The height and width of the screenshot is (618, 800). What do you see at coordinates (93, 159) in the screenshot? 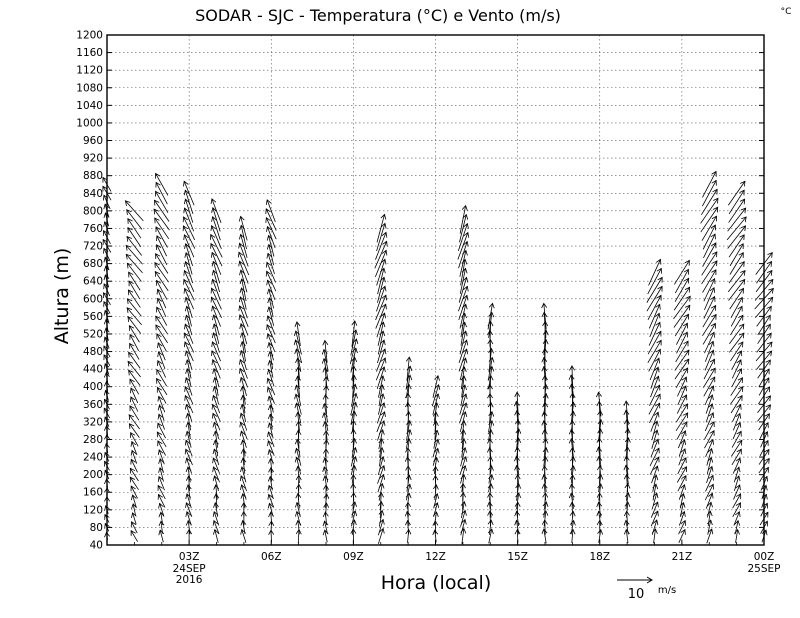
I see `y-tick-label: 920` at bounding box center [93, 159].